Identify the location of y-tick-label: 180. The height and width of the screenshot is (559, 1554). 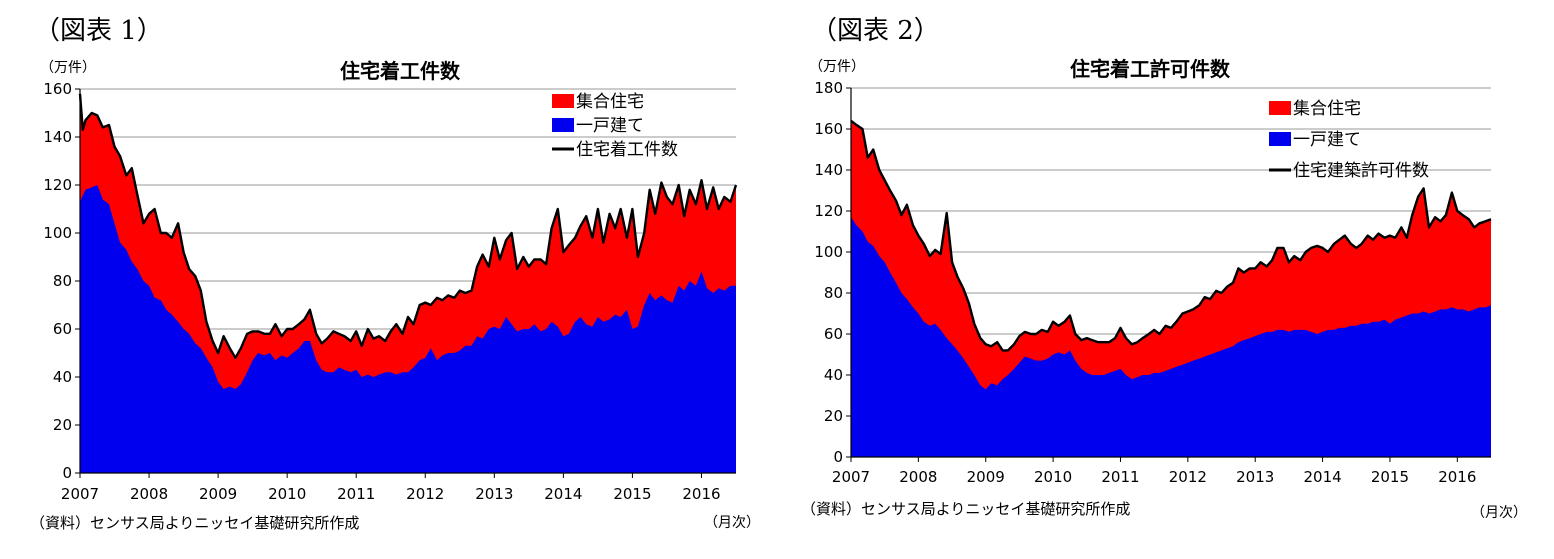
(828, 88).